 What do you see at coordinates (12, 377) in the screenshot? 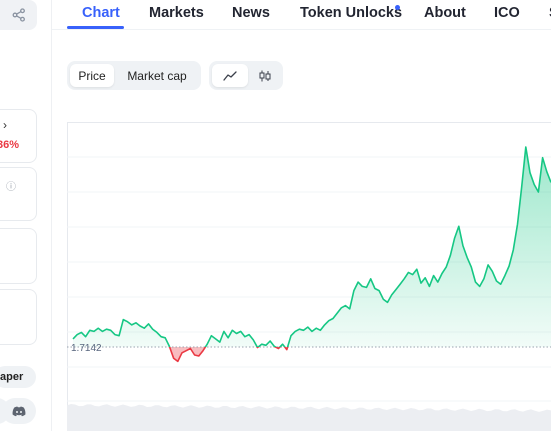
I see `whitepaper-label: aper` at bounding box center [12, 377].